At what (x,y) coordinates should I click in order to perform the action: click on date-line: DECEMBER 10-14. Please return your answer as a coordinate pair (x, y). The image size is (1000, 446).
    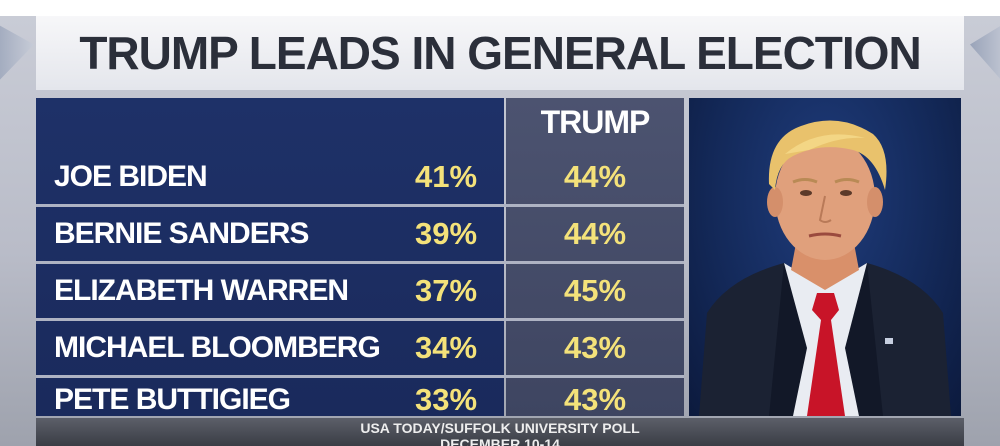
    Looking at the image, I should click on (500, 441).